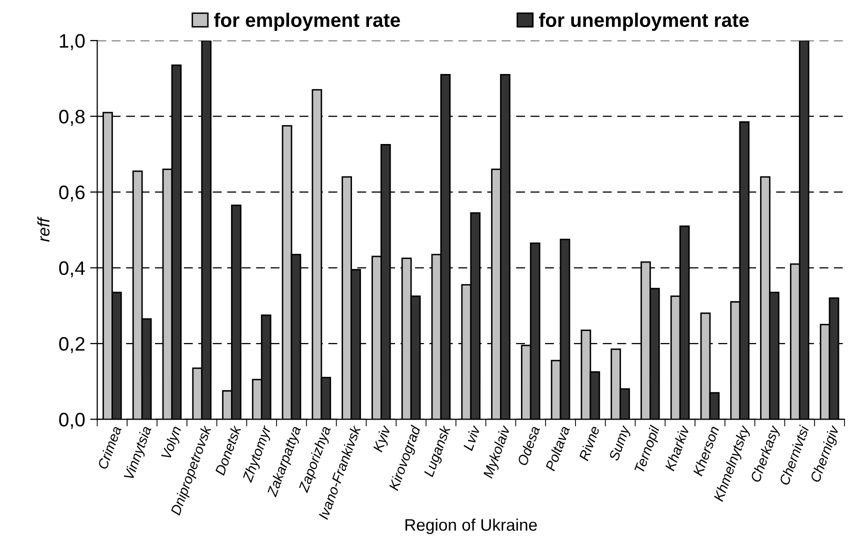 The height and width of the screenshot is (541, 853). I want to click on y-tick-label: 0,6, so click(72, 194).